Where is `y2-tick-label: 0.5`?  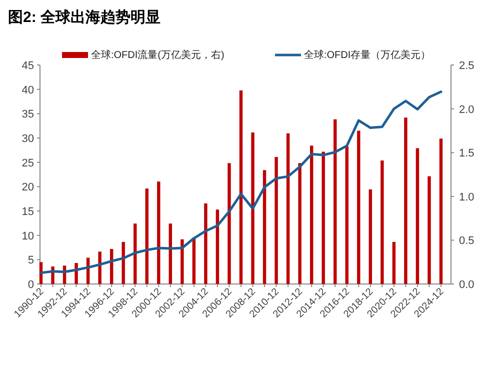
y2-tick-label: 0.5 is located at coordinates (466, 241).